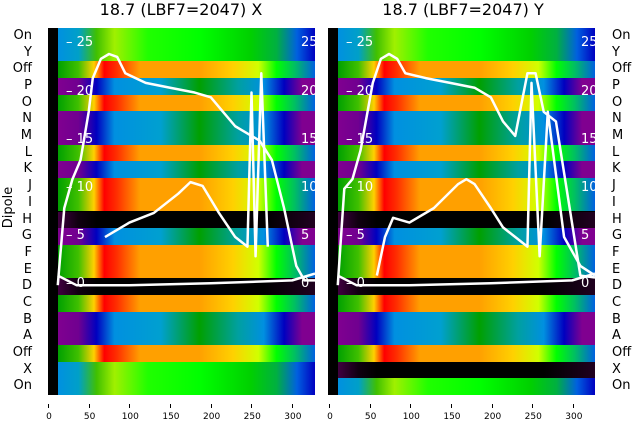 Image resolution: width=640 pixels, height=440 pixels. Describe the element at coordinates (9, 207) in the screenshot. I see `ylabel: Dipole` at that location.